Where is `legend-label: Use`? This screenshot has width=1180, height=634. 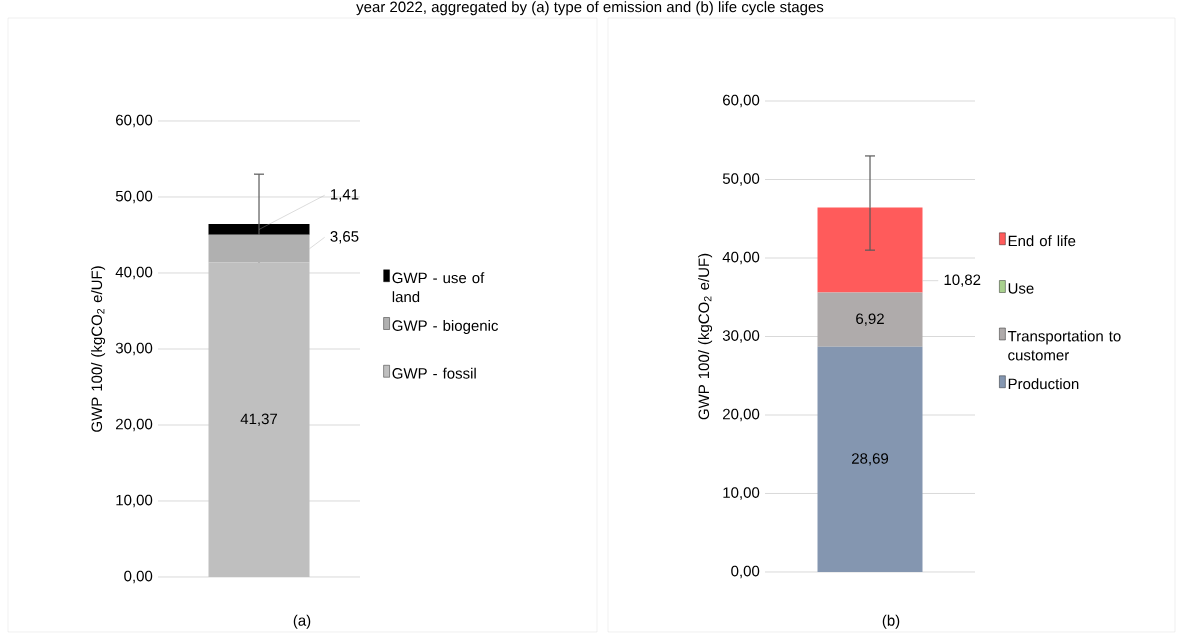 legend-label: Use is located at coordinates (1021, 288).